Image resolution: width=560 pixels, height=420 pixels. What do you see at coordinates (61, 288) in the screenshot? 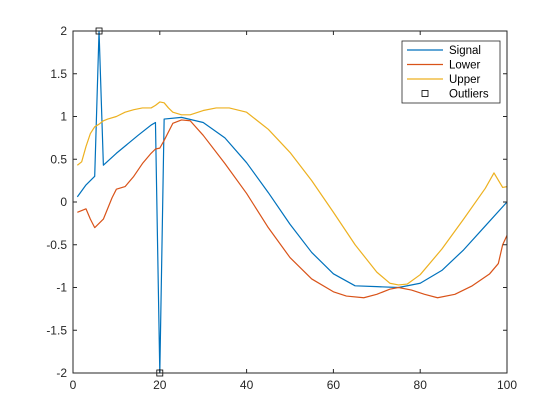
I see `y-tick-label: -1` at bounding box center [61, 288].